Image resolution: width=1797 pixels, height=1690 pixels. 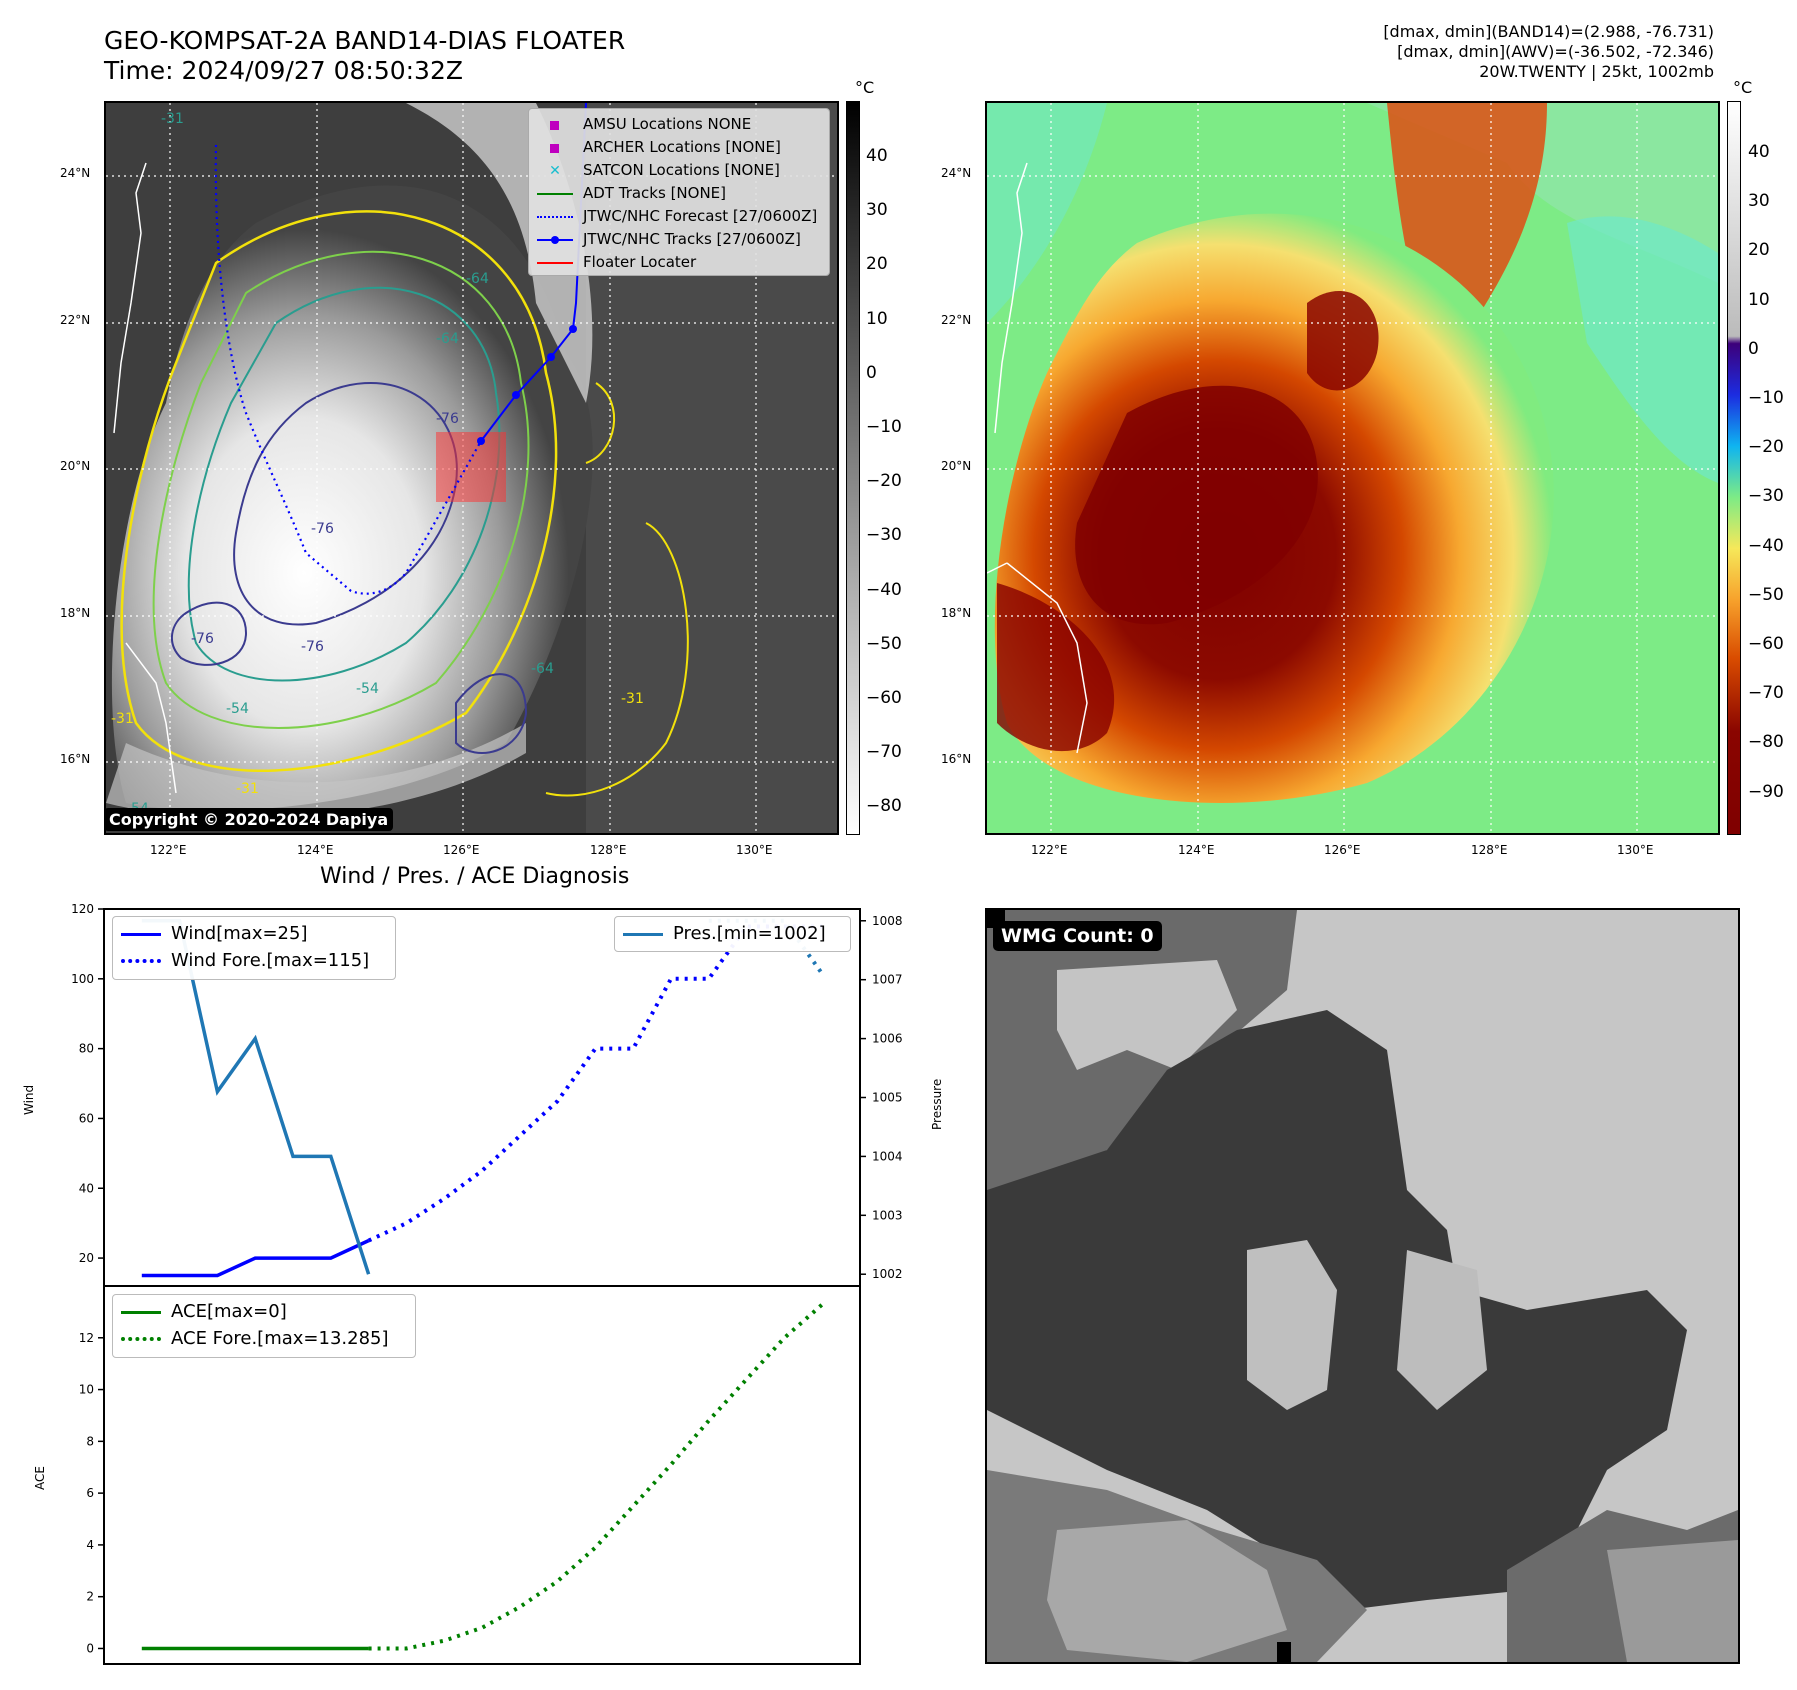 What do you see at coordinates (40, 1478) in the screenshot?
I see `ace-axis-label: ACE` at bounding box center [40, 1478].